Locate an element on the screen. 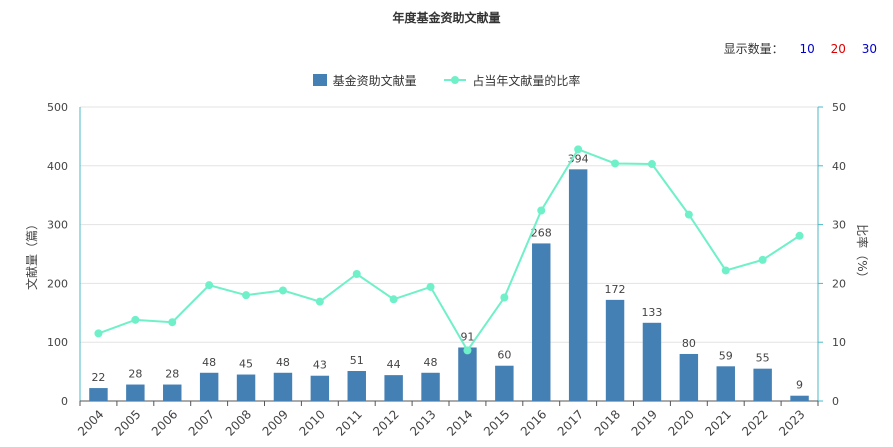  display-count-option-10: 10 is located at coordinates (807, 49).